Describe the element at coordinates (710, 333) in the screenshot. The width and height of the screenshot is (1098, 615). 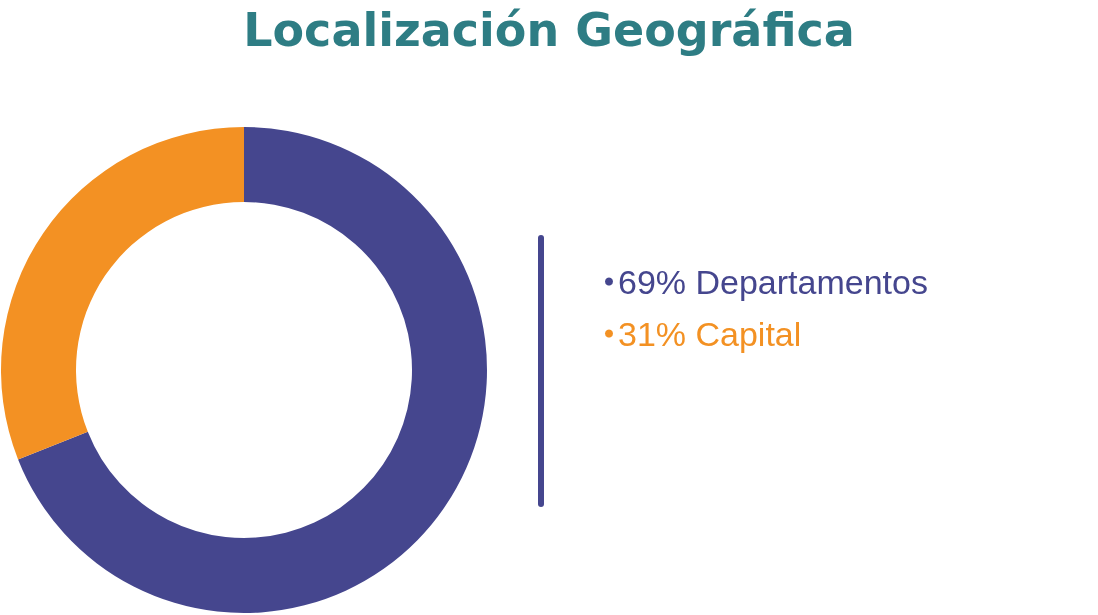
I see `legend-label: 31% Capital` at that location.